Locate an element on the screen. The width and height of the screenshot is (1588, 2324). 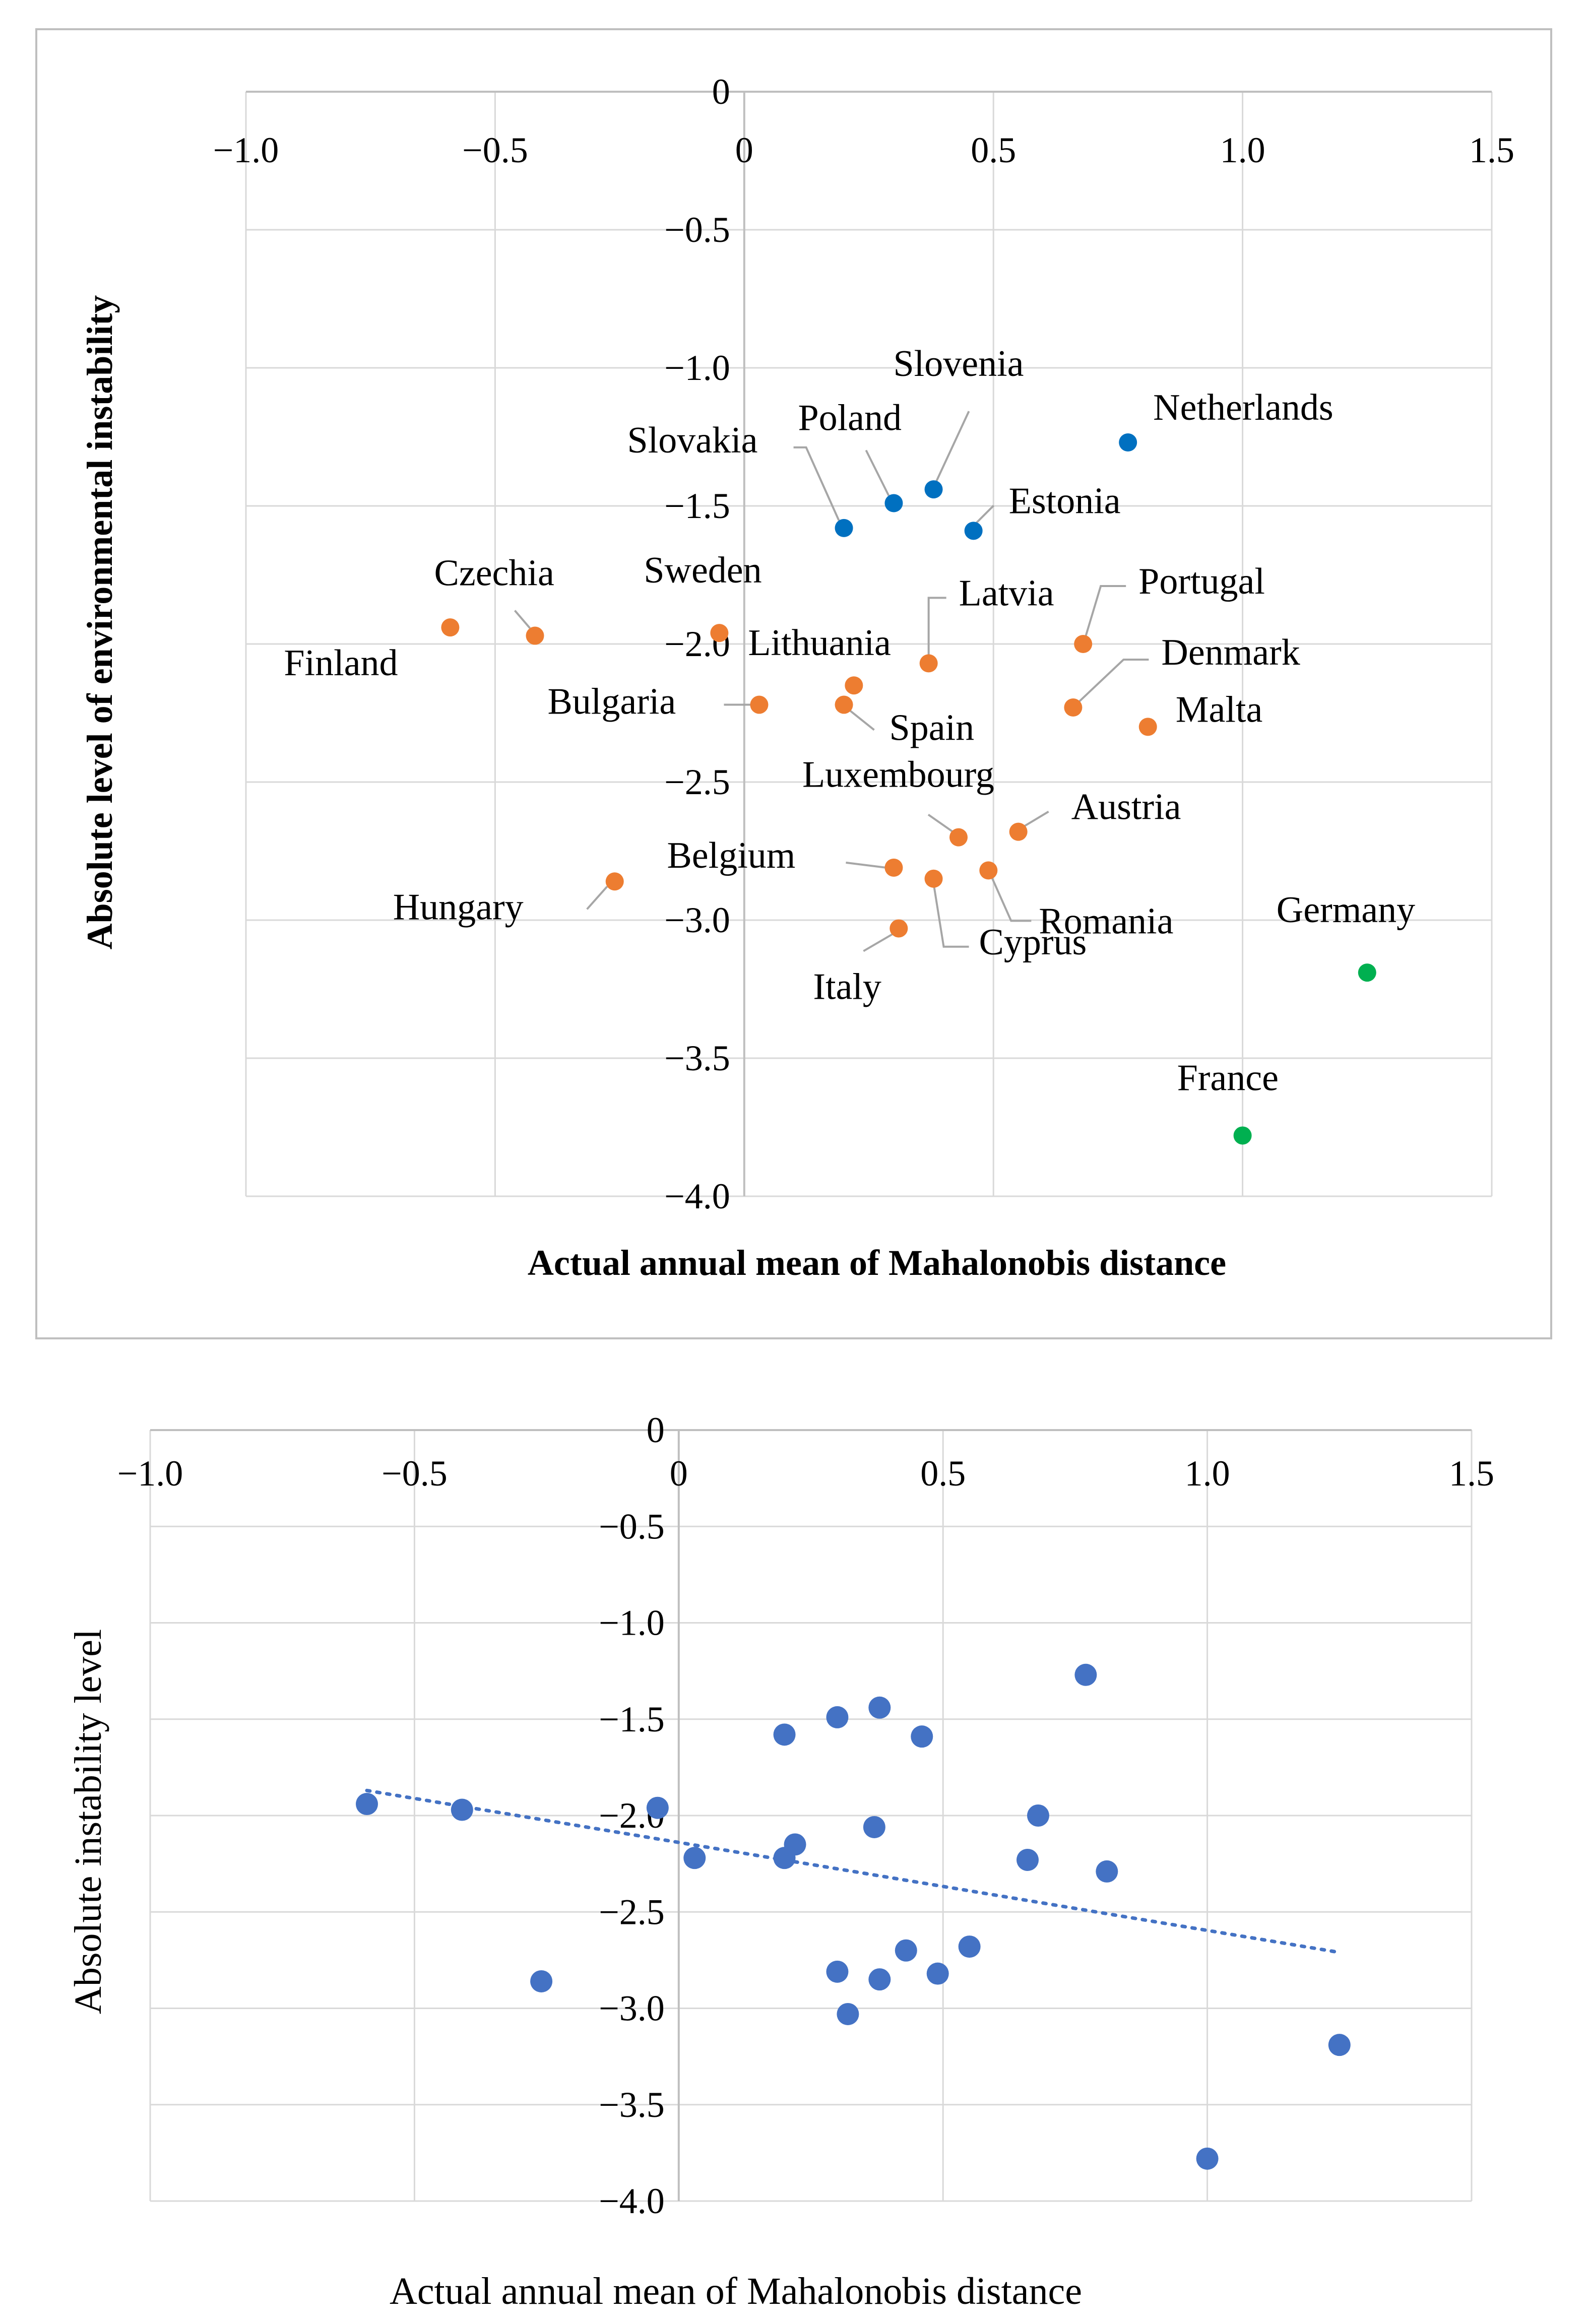
chart1-x-tick-label: 0.5 is located at coordinates (994, 150).